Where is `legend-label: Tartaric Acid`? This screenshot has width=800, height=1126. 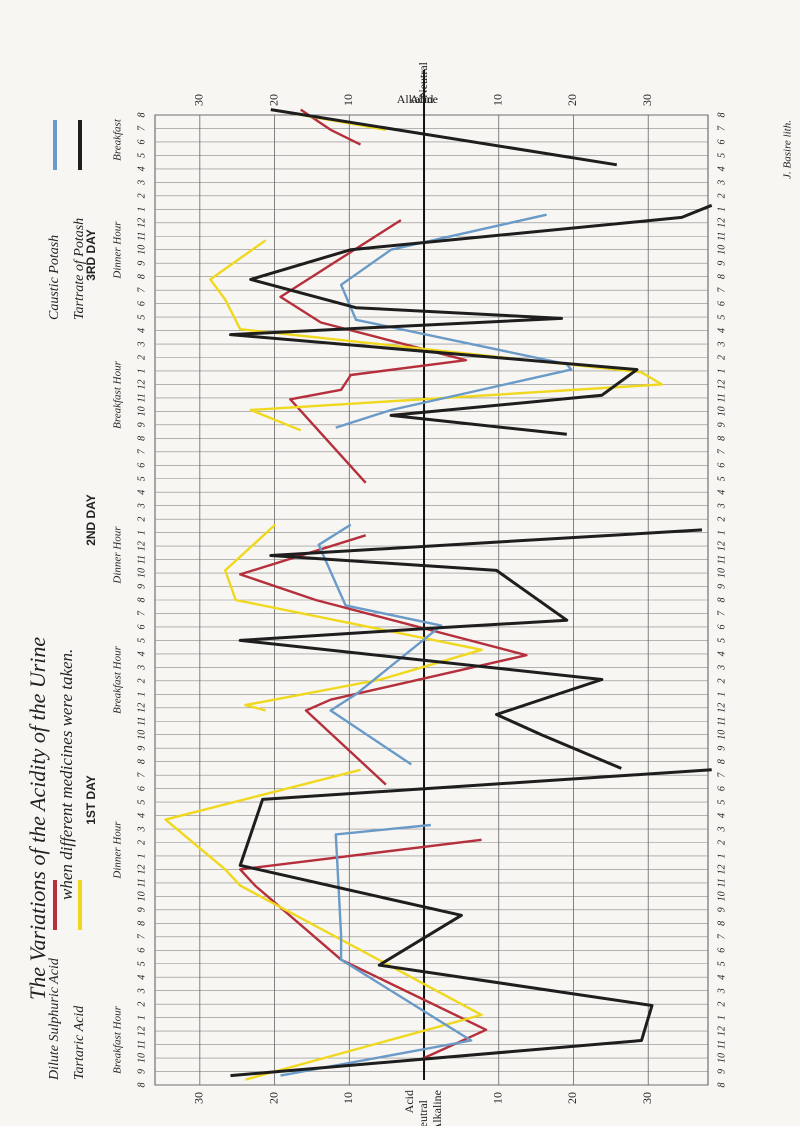 legend-label: Tartaric Acid is located at coordinates (79, 1042).